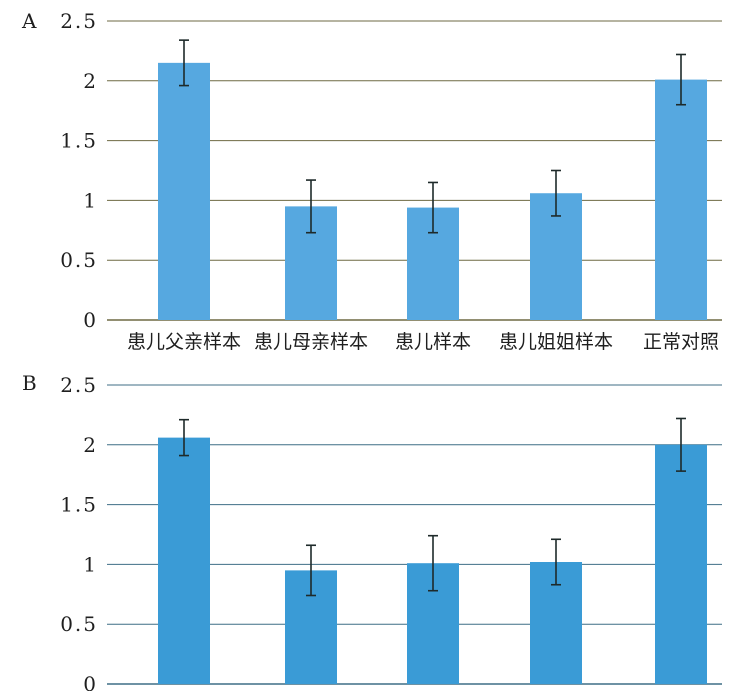 This screenshot has height=695, width=752. I want to click on panel-a-ytick-label: 2, so click(90, 81).